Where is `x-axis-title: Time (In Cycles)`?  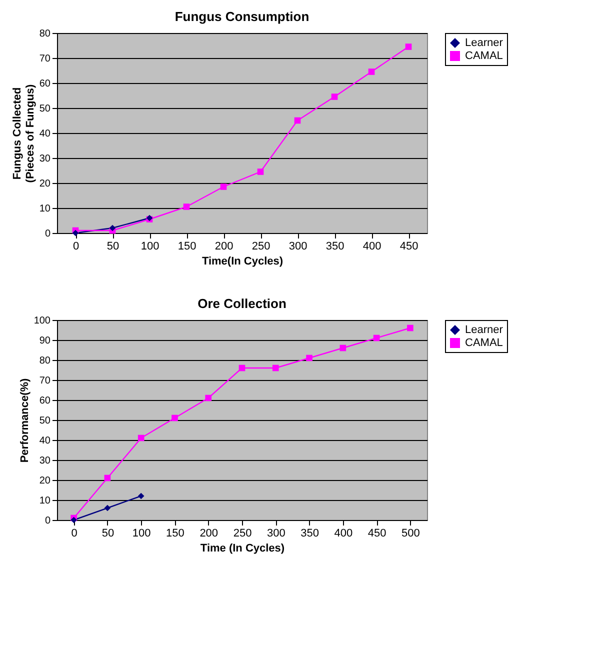
x-axis-title: Time (In Cycles) is located at coordinates (242, 548).